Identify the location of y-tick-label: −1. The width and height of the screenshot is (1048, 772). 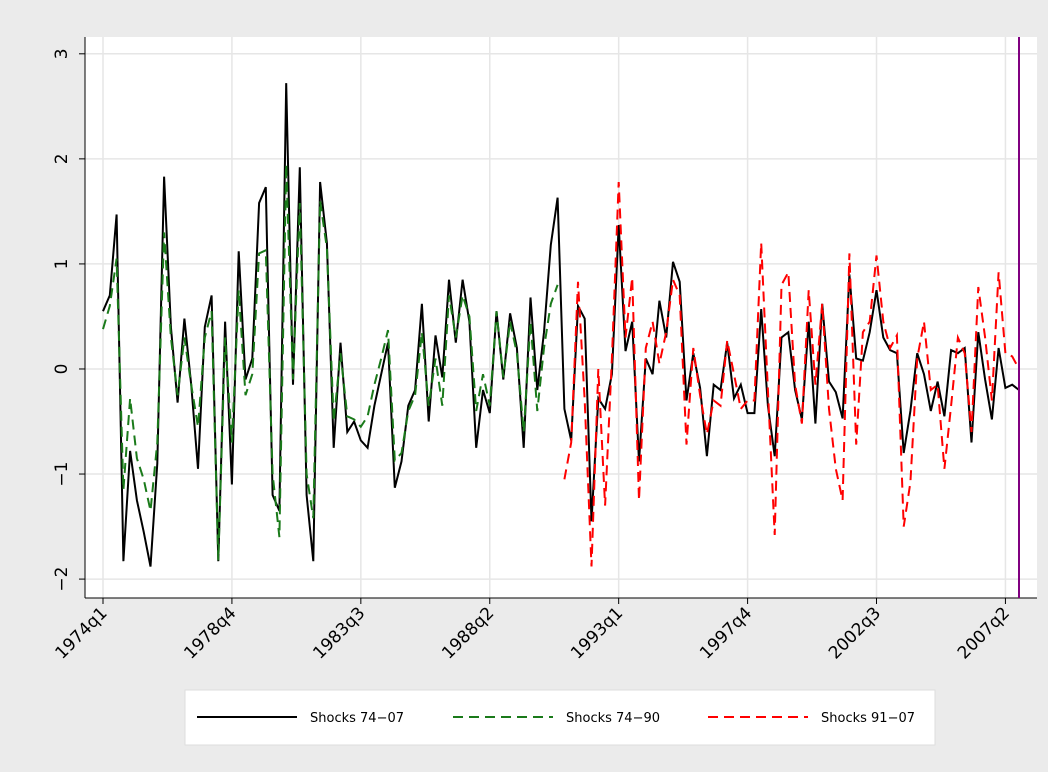
(62, 474).